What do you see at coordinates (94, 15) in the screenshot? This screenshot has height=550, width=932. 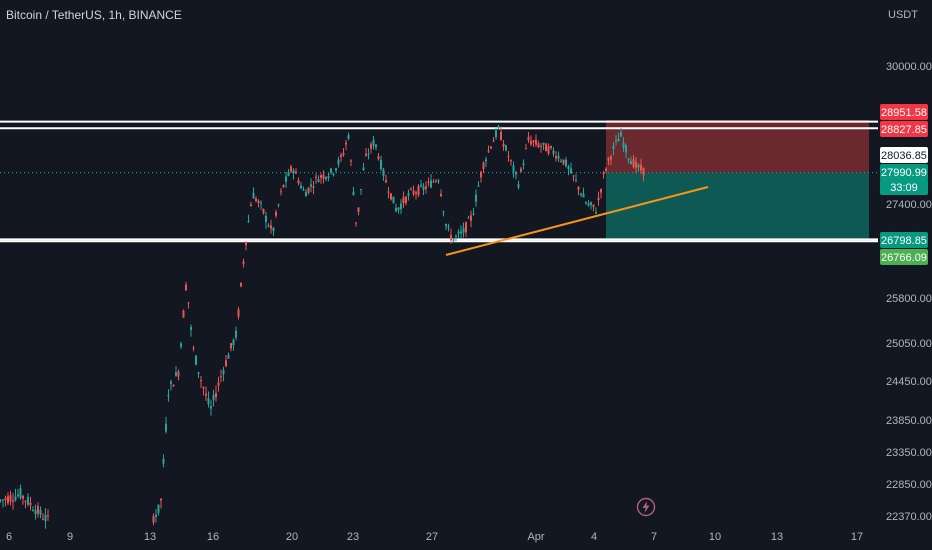 I see `symbol-title: Bitcoin / TetherUS, 1h, BINANCE` at bounding box center [94, 15].